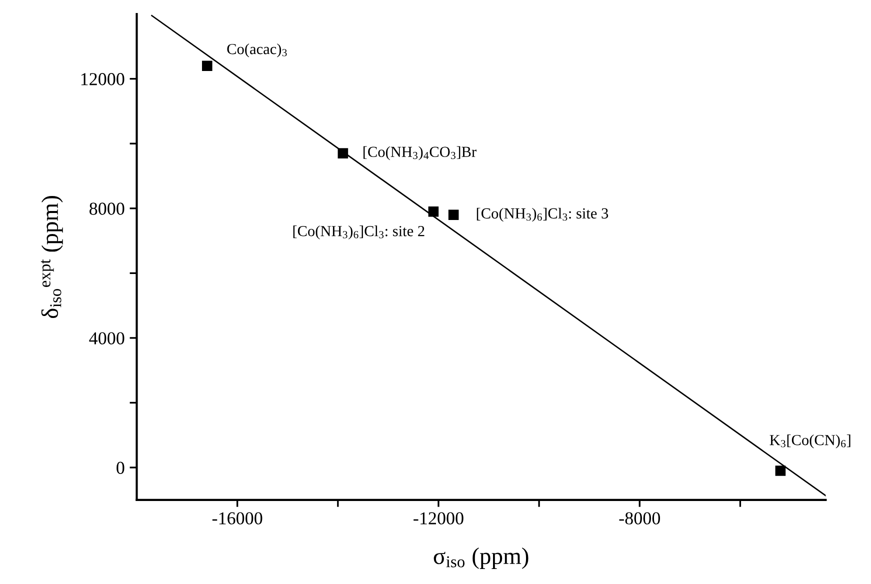 The height and width of the screenshot is (584, 871). I want to click on annotation: Co(acac)$_{3}$, so click(257, 50).